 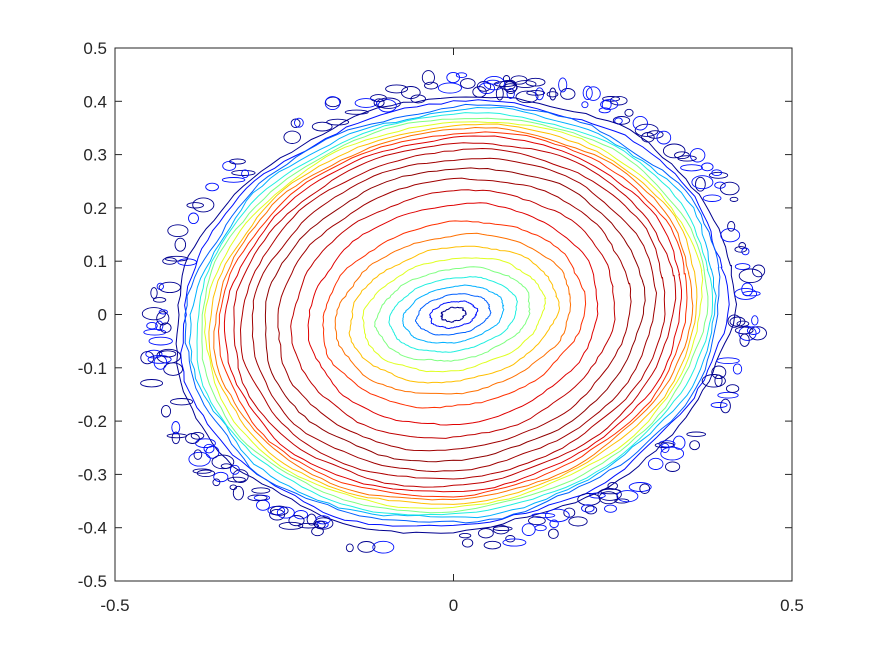 What do you see at coordinates (95, 101) in the screenshot?
I see `y-tick-label: 0.4` at bounding box center [95, 101].